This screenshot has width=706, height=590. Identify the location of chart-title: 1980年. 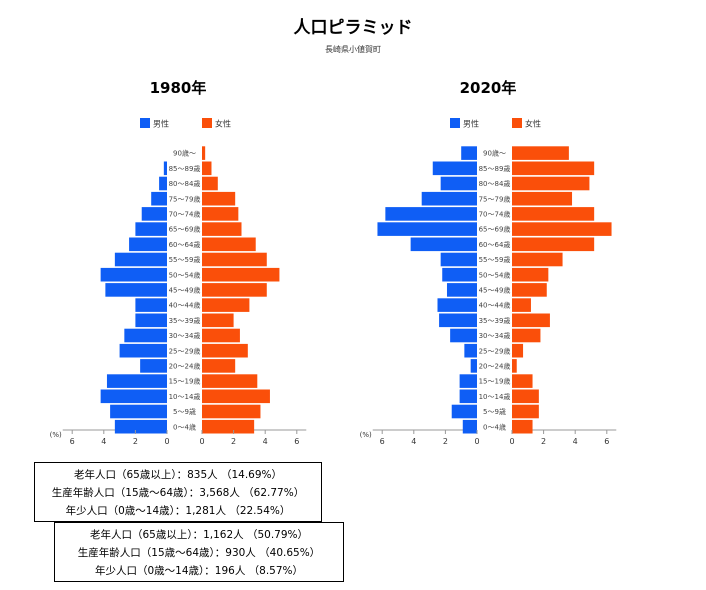
(178, 88).